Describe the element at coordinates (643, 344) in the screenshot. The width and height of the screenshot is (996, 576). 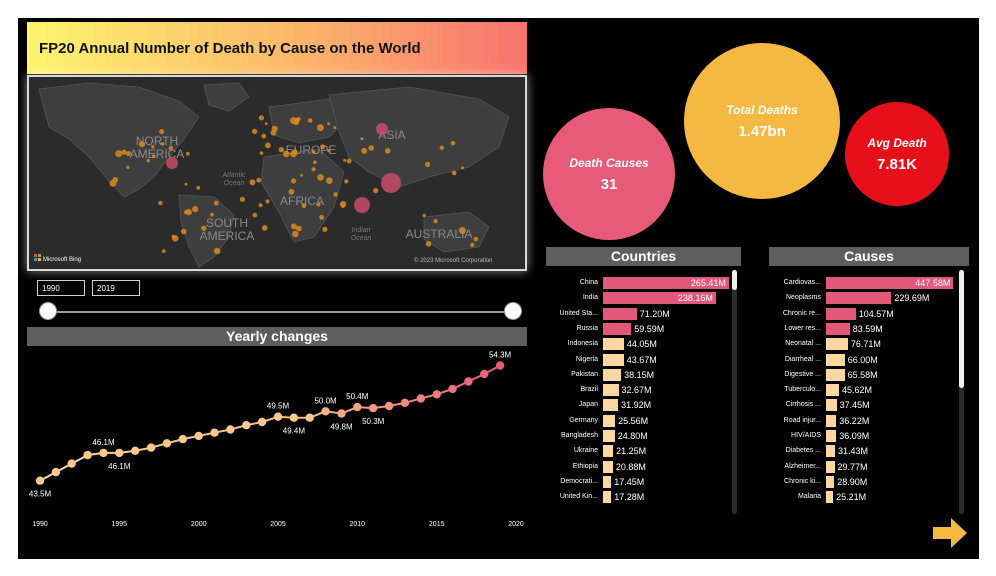
I see `bar-row: Indonesia 44.05M` at that location.